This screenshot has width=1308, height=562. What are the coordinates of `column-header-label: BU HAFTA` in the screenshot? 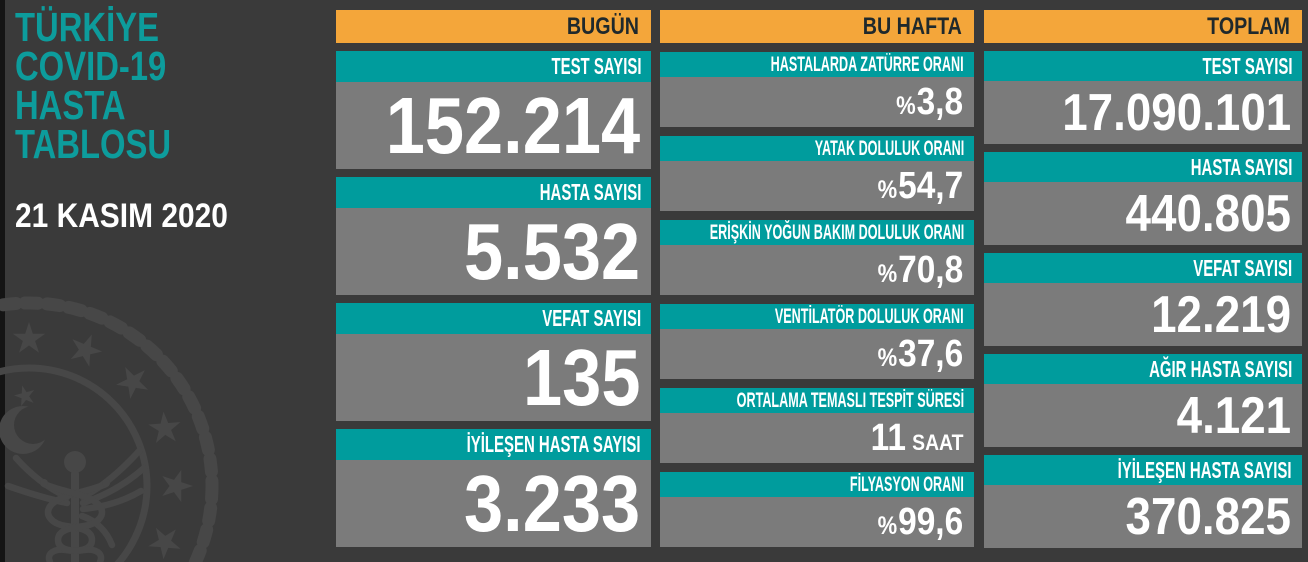 It's located at (912, 26).